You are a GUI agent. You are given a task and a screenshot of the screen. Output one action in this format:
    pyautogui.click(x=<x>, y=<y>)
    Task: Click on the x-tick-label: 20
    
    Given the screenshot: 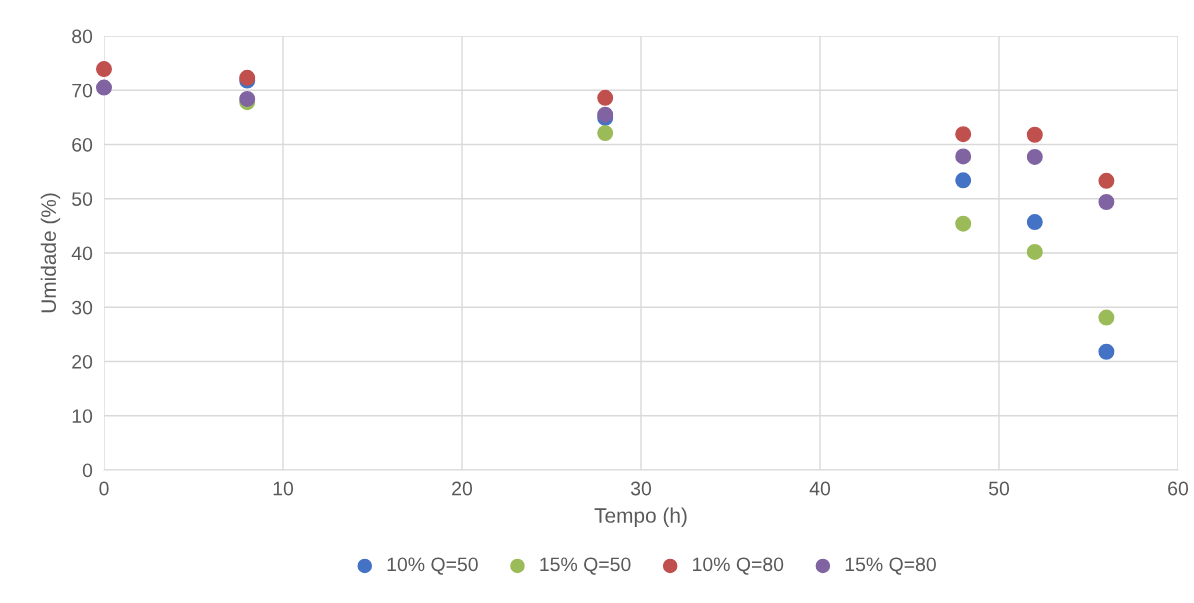 What is the action you would take?
    pyautogui.click(x=462, y=488)
    